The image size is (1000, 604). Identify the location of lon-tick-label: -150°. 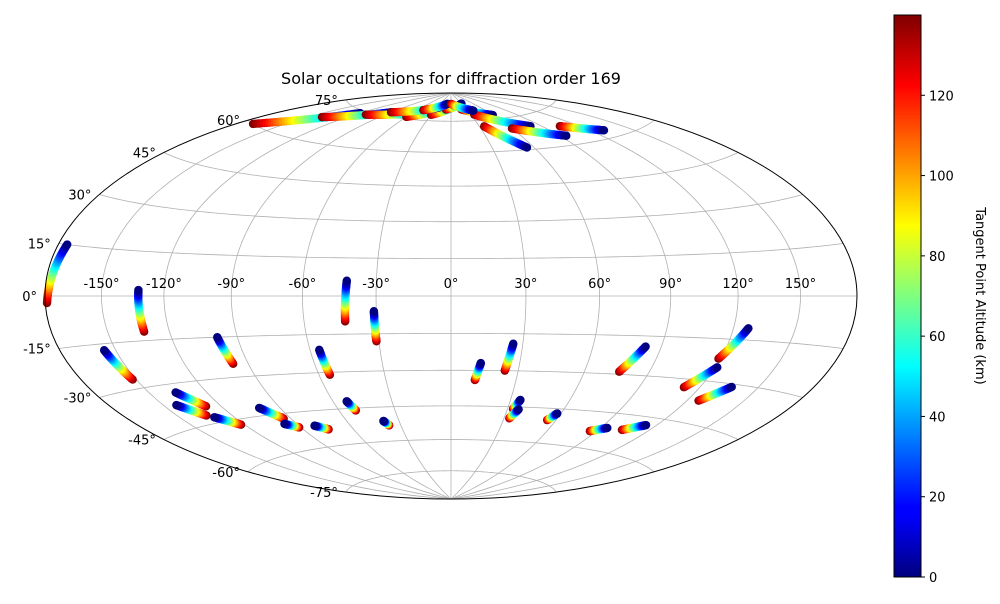
(101, 284).